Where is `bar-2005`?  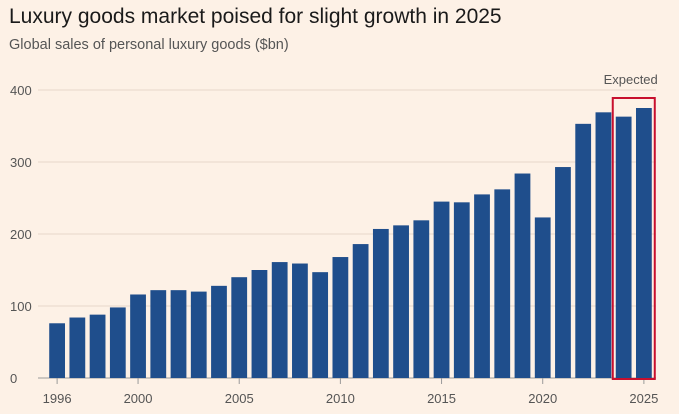 bar-2005 is located at coordinates (239, 327).